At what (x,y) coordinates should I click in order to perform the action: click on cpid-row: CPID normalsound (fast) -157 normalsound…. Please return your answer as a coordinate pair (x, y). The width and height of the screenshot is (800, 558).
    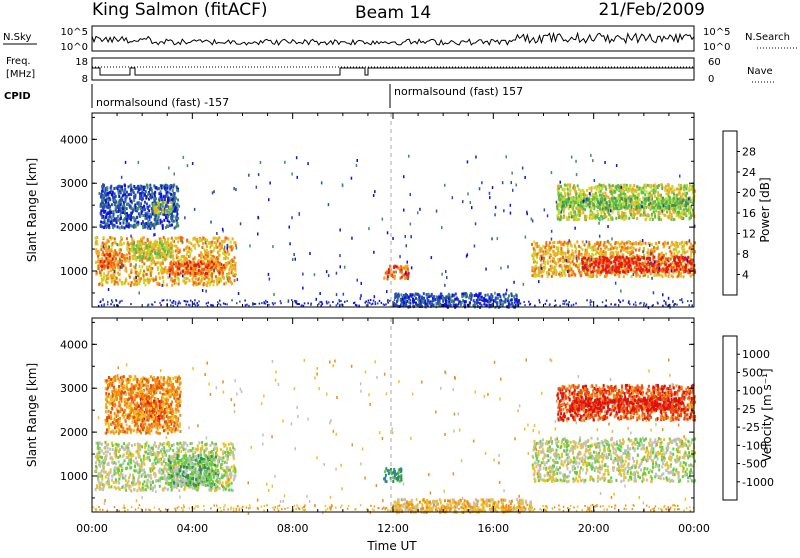
    Looking at the image, I should click on (263, 96).